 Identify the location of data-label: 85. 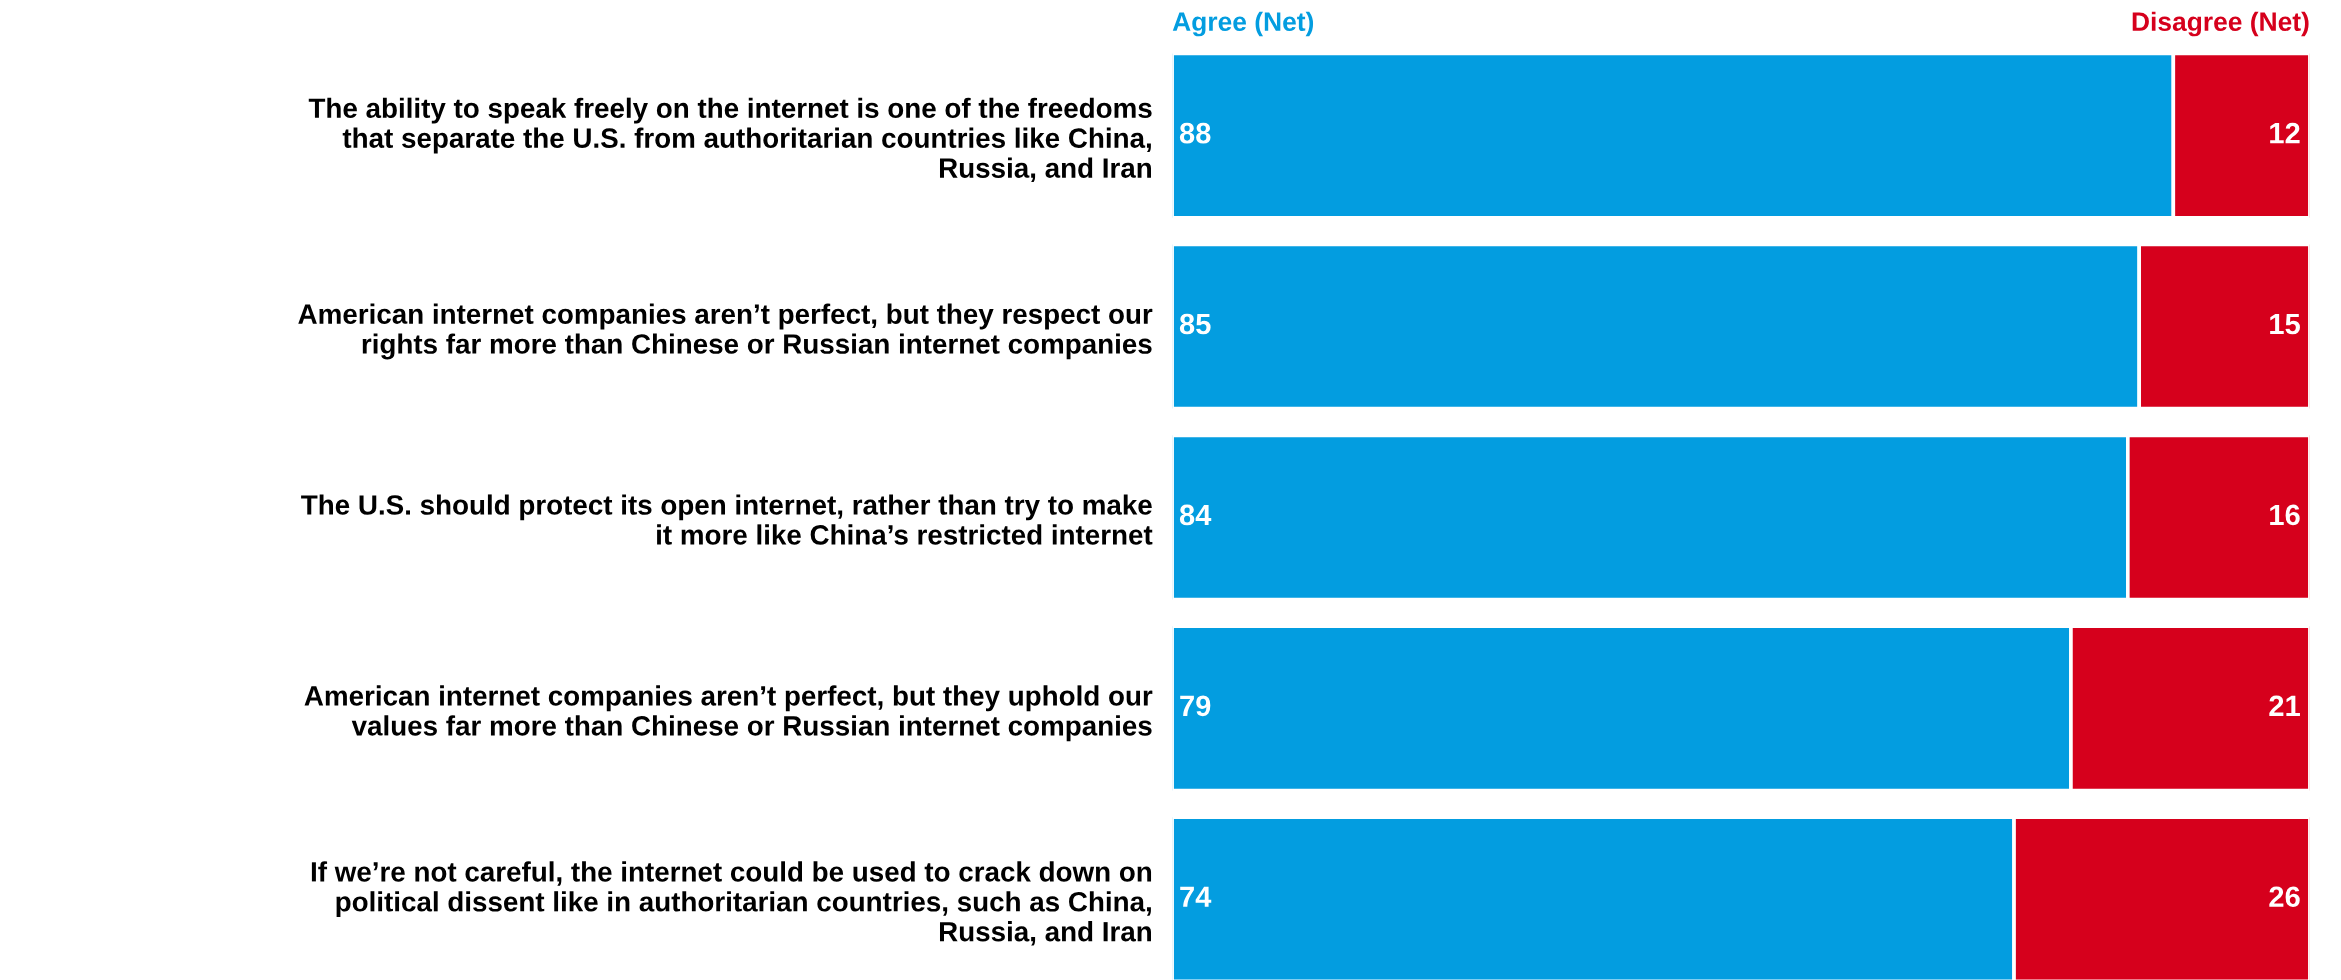
(1195, 324).